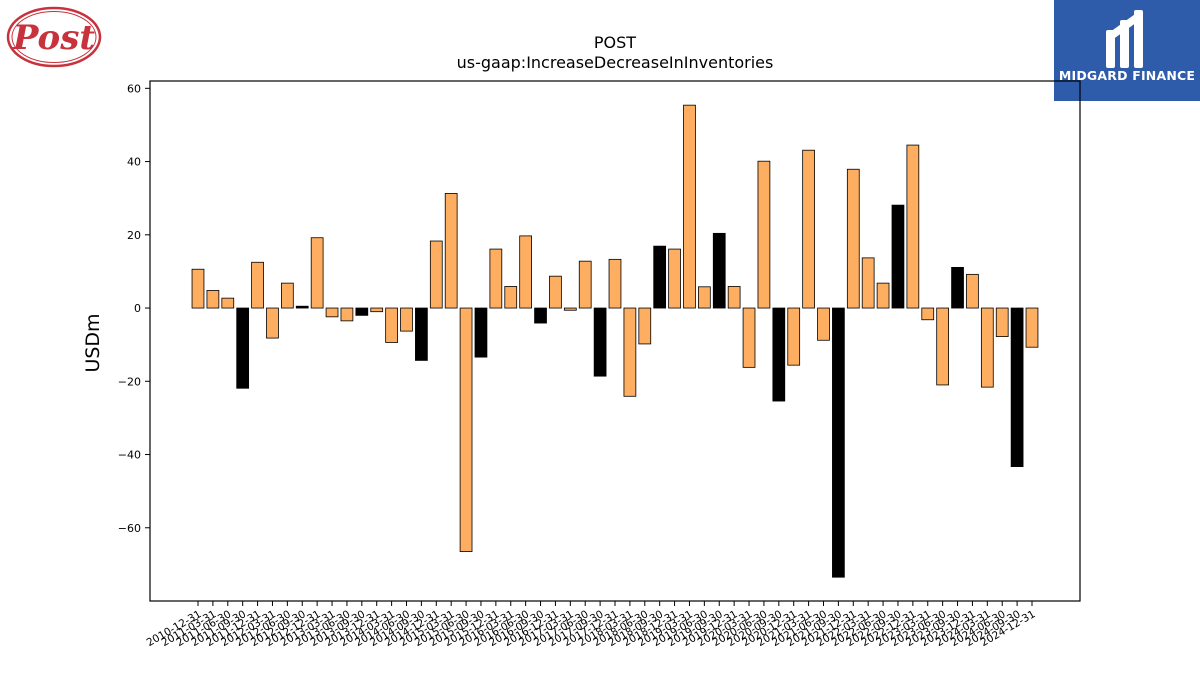 This screenshot has width=1200, height=675. Describe the element at coordinates (1124, 39) in the screenshot. I see `midgard-finance-icon` at that location.